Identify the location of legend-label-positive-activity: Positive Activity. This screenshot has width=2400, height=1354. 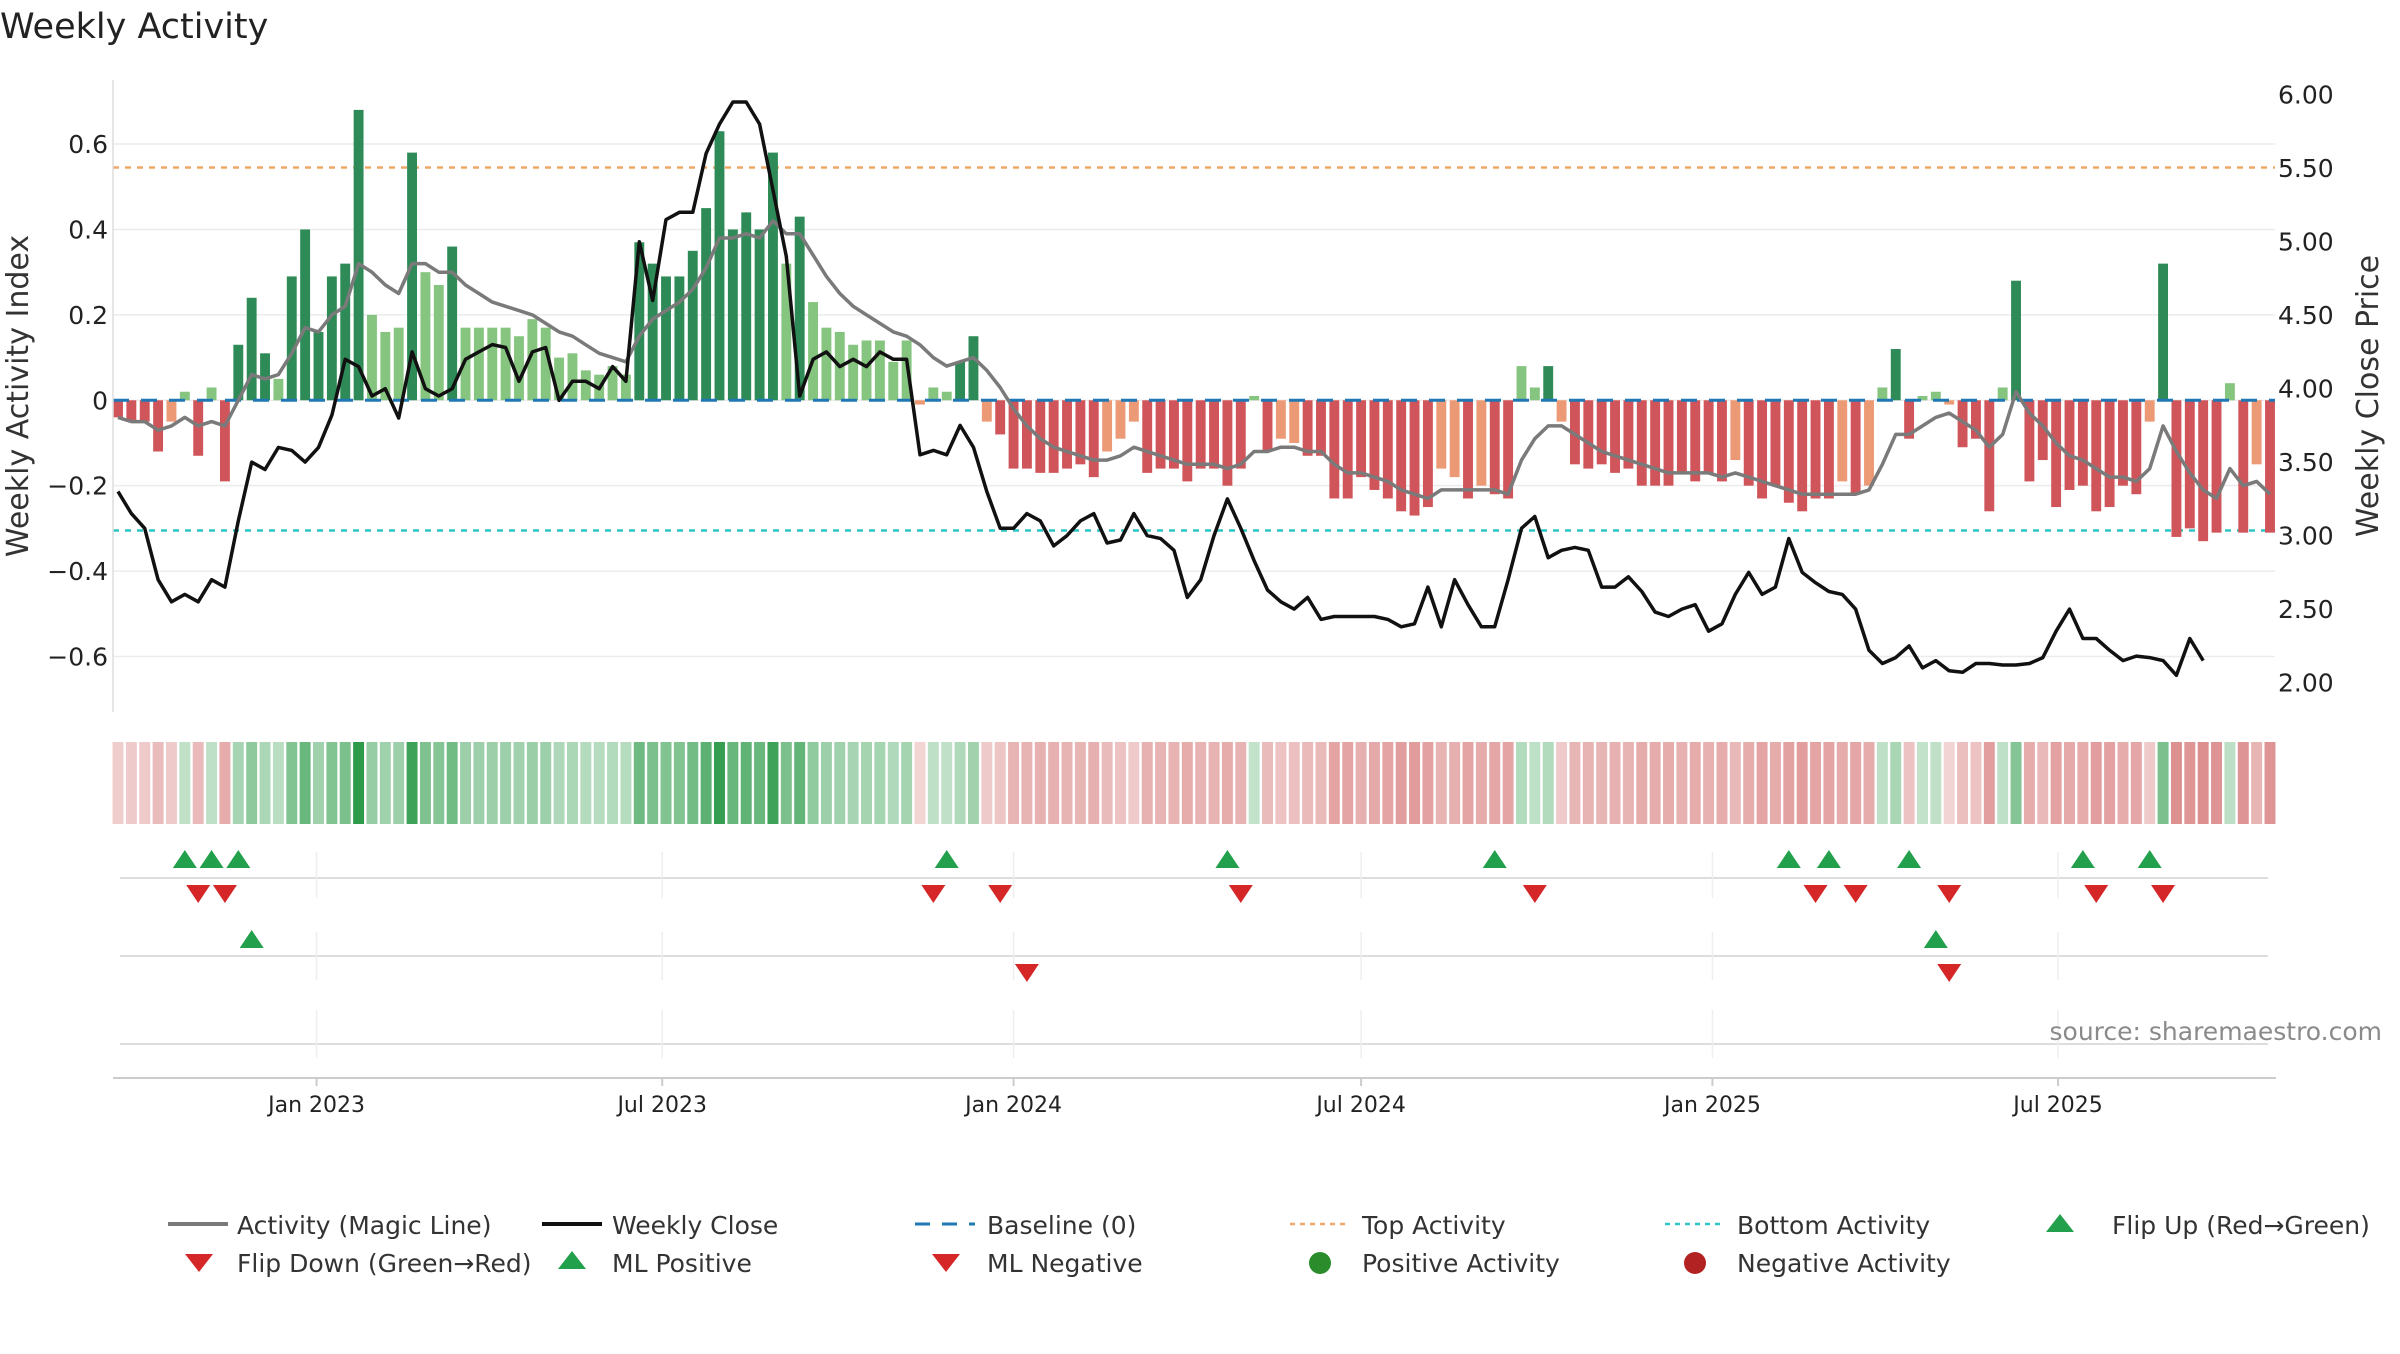
(1461, 1263).